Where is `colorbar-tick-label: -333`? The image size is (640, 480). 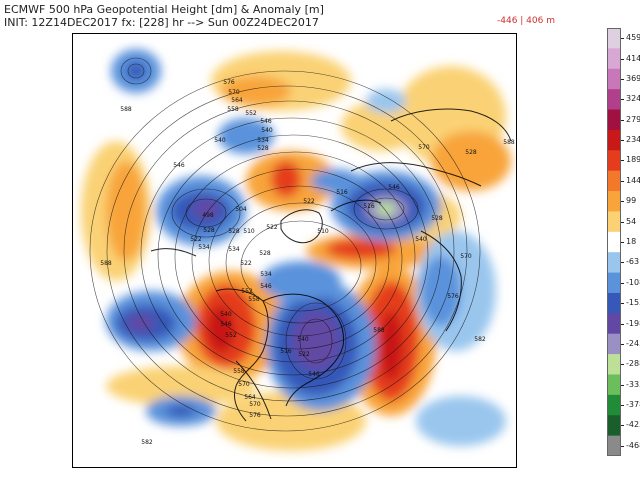
colorbar-tick-label: -333 is located at coordinates (633, 384).